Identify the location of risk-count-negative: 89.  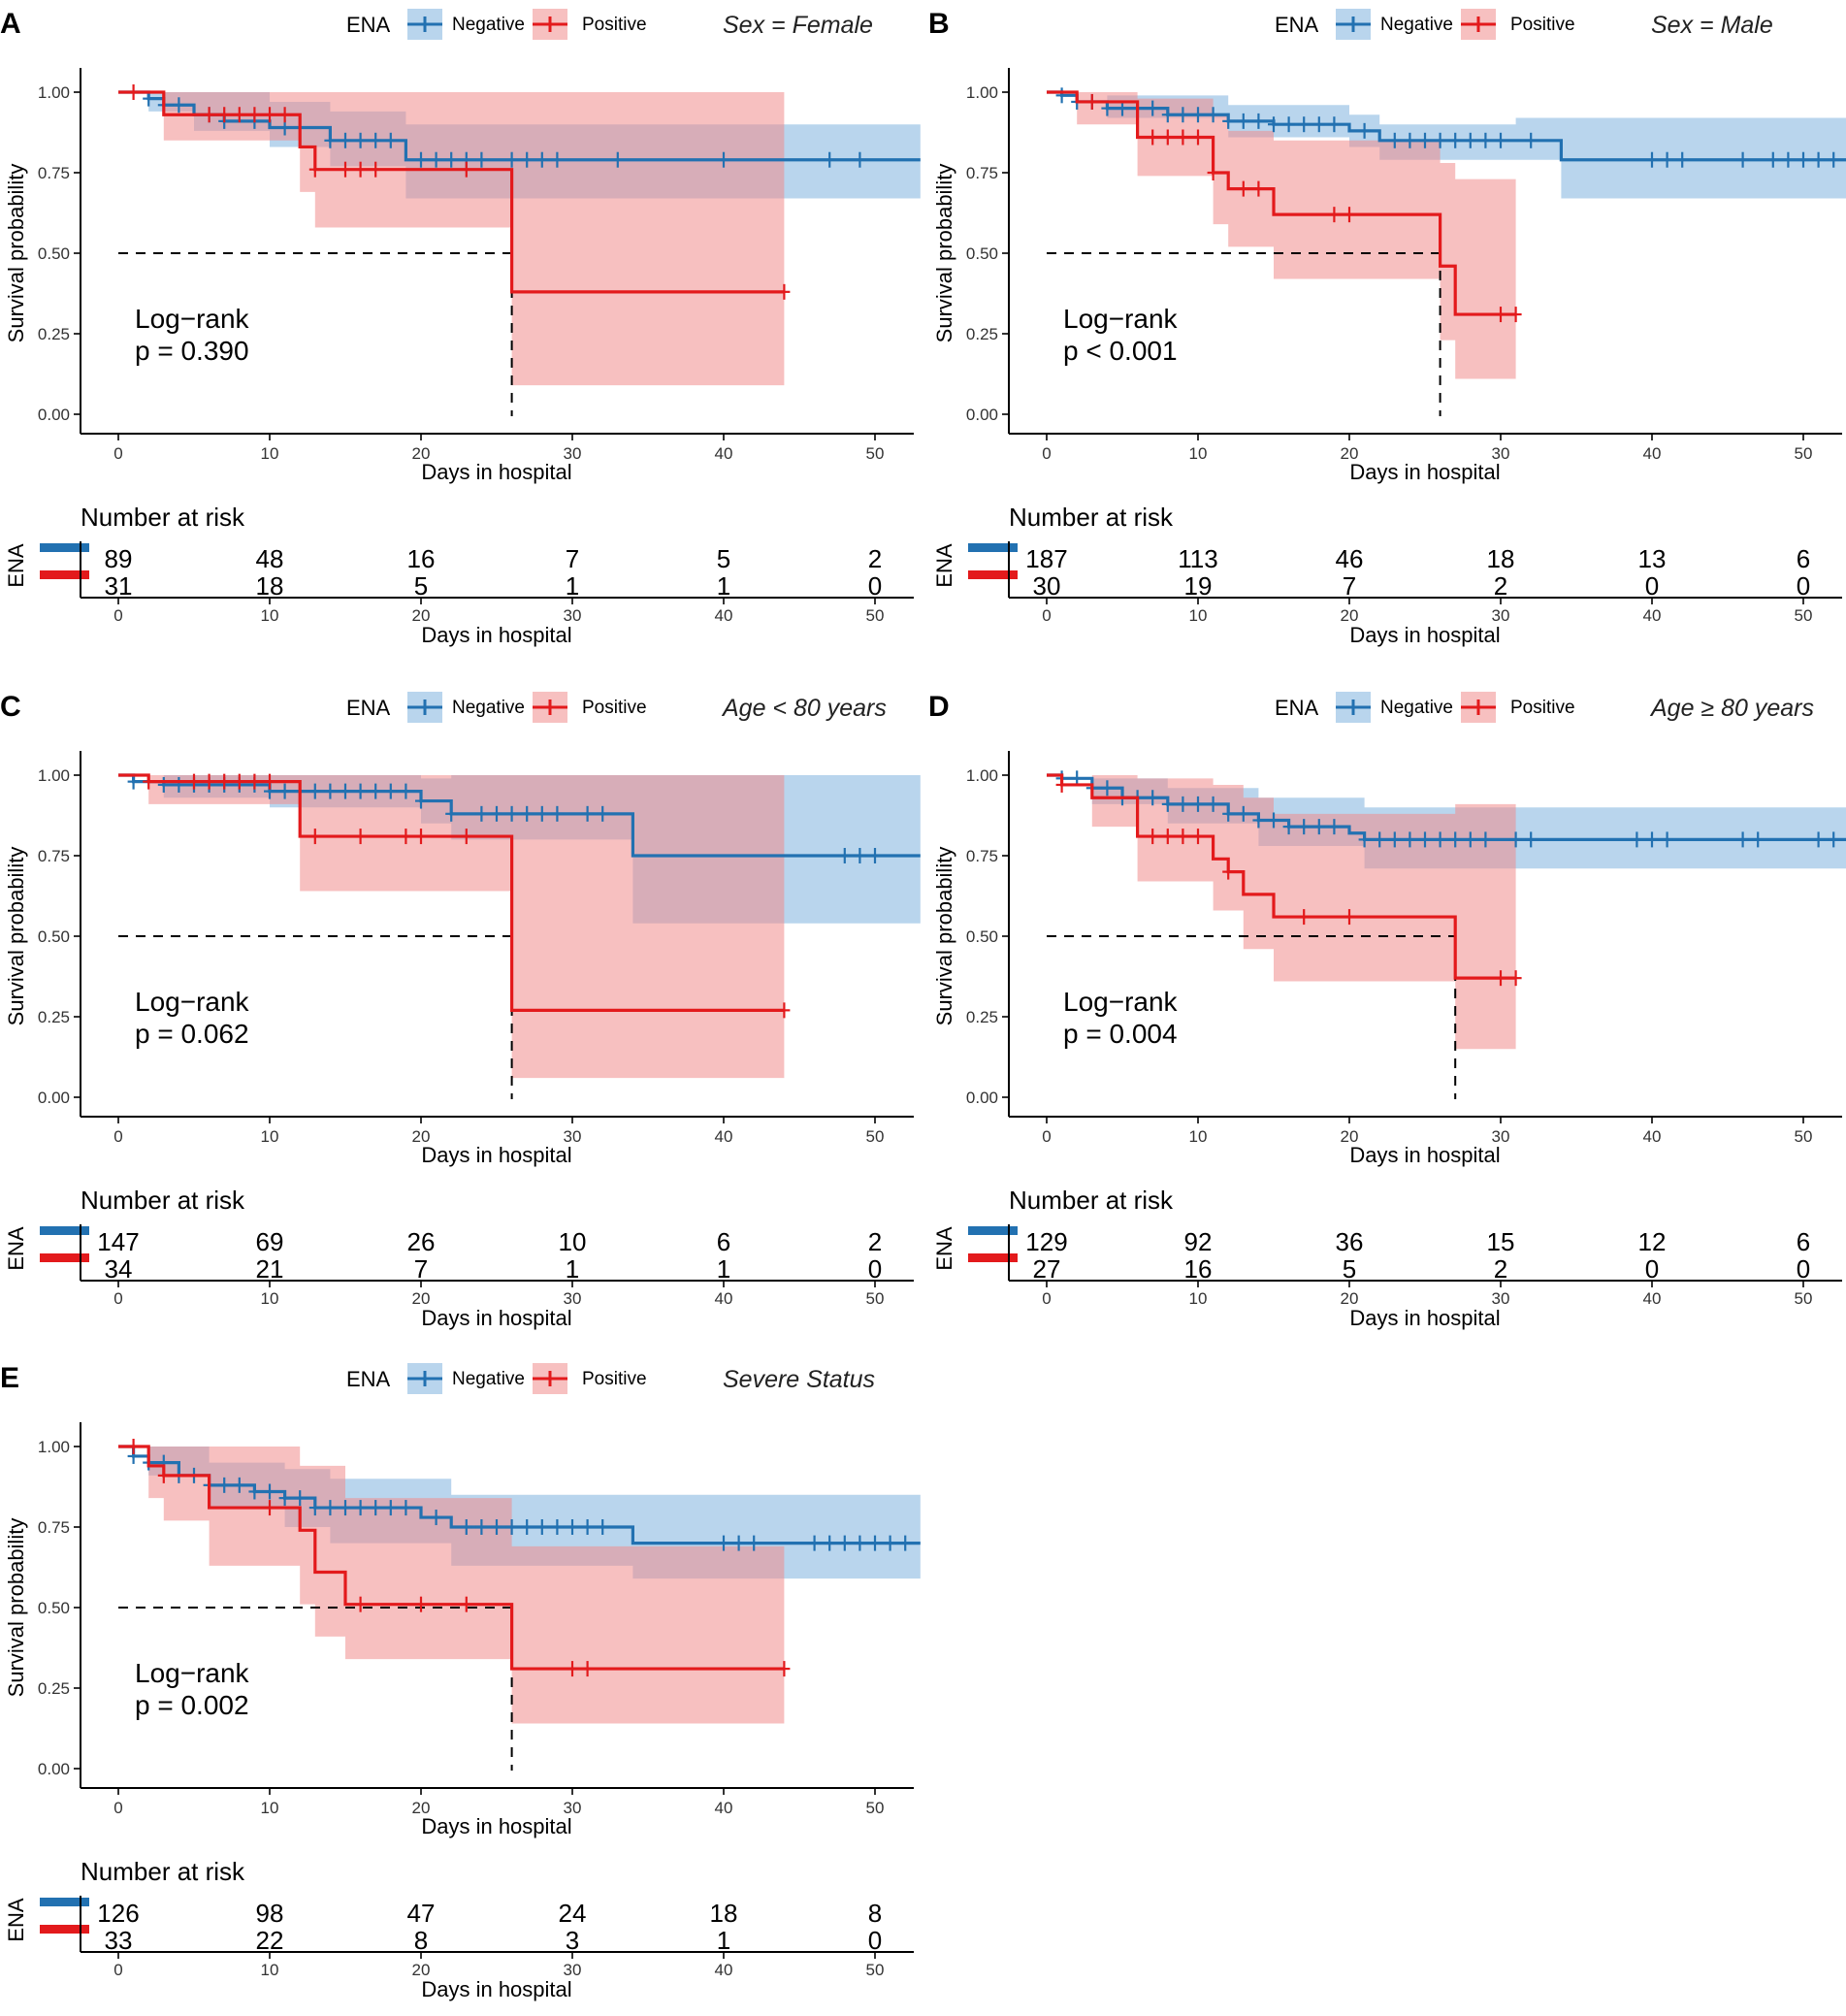
(119, 558).